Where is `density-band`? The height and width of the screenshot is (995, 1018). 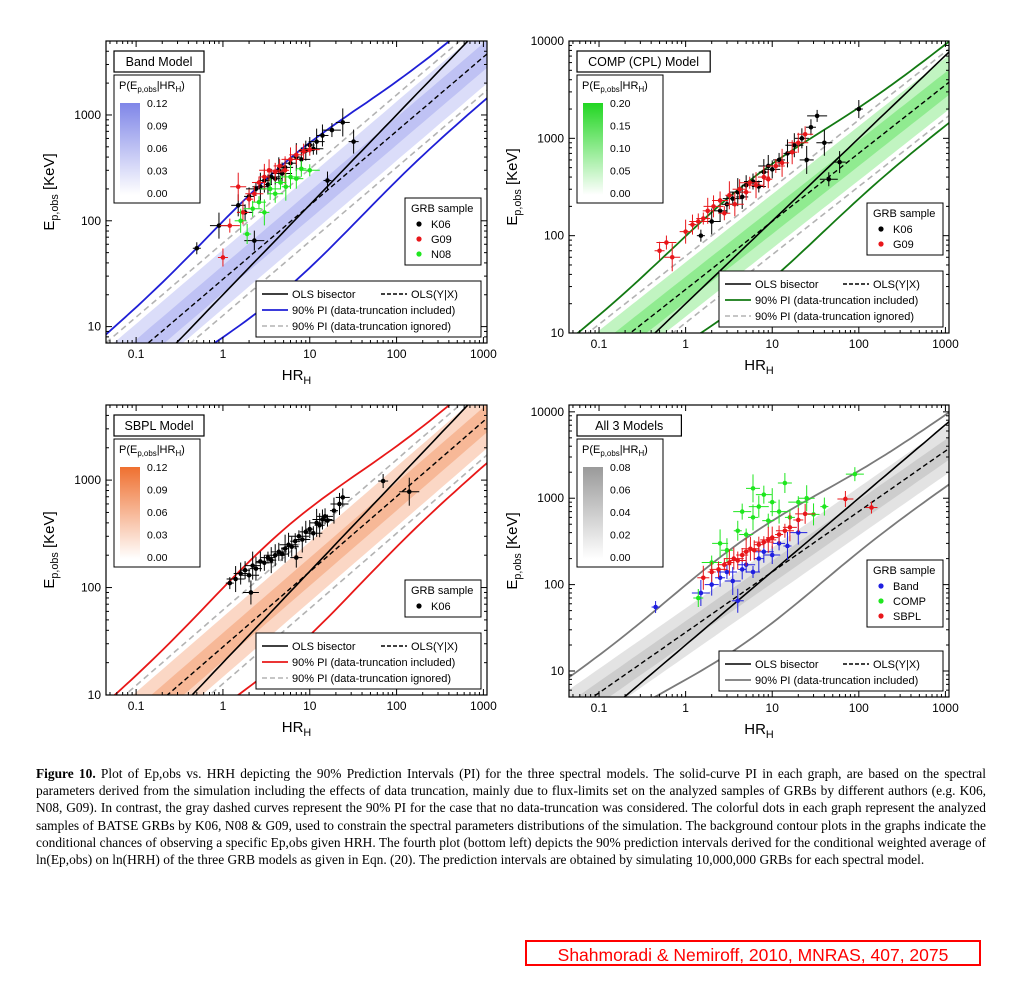
density-band is located at coordinates (300, 192).